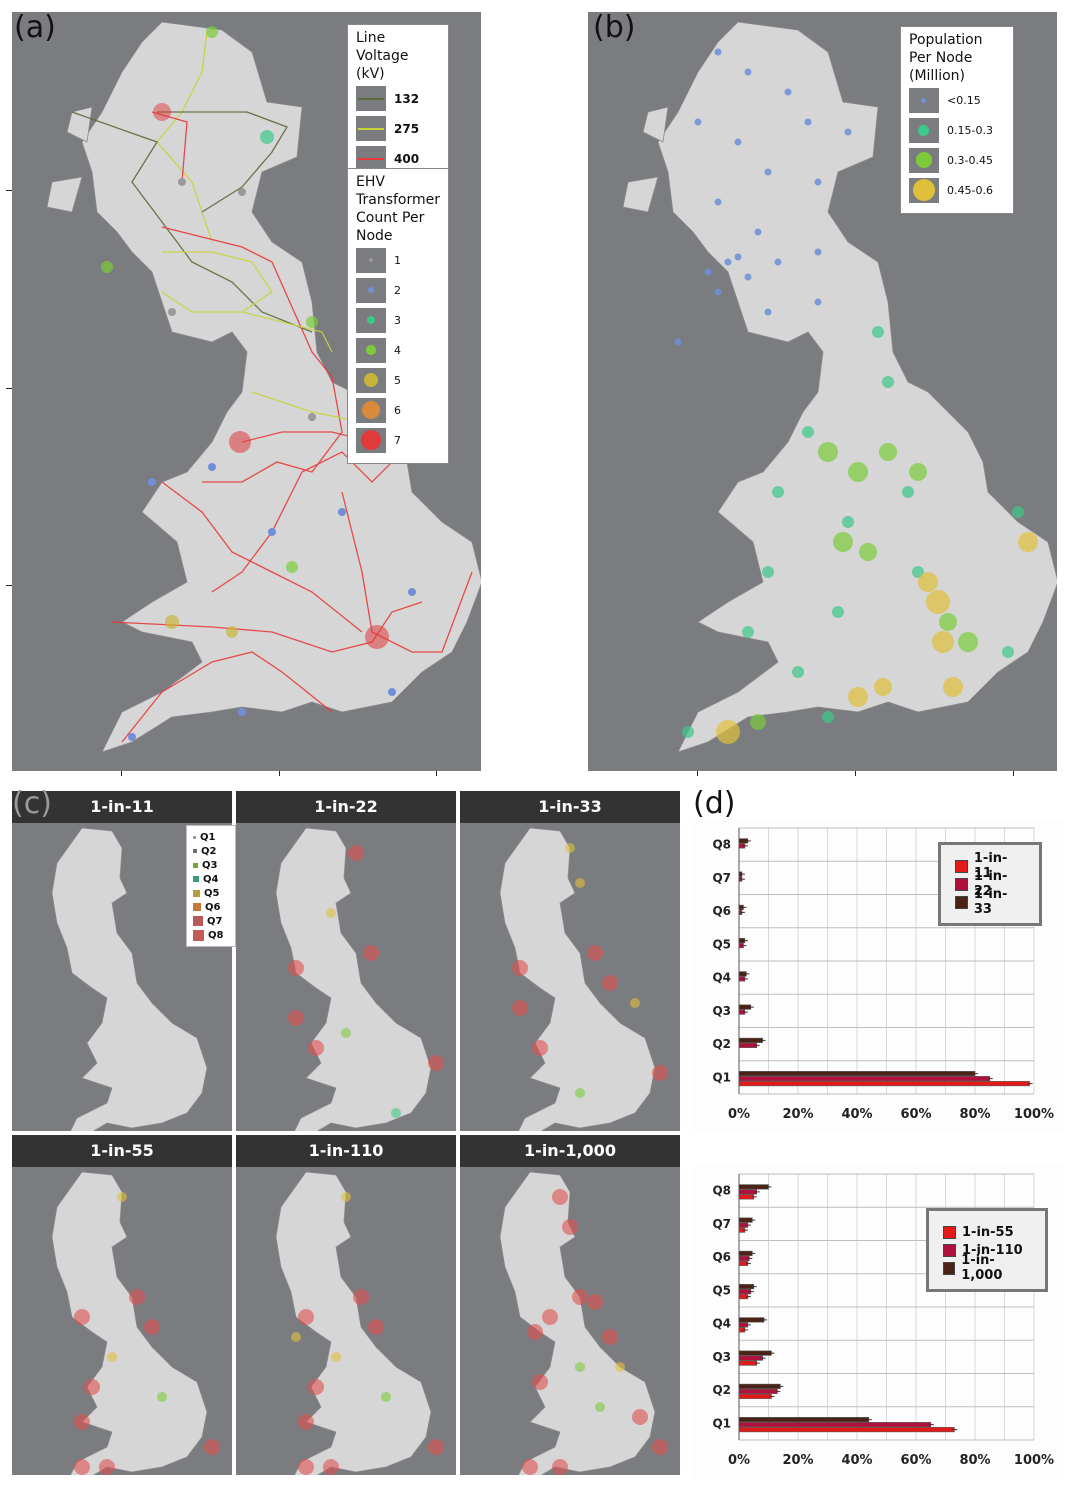 The image size is (1073, 1490). What do you see at coordinates (990, 866) in the screenshot?
I see `chart-d-top-legend-label: 1-in-11` at bounding box center [990, 866].